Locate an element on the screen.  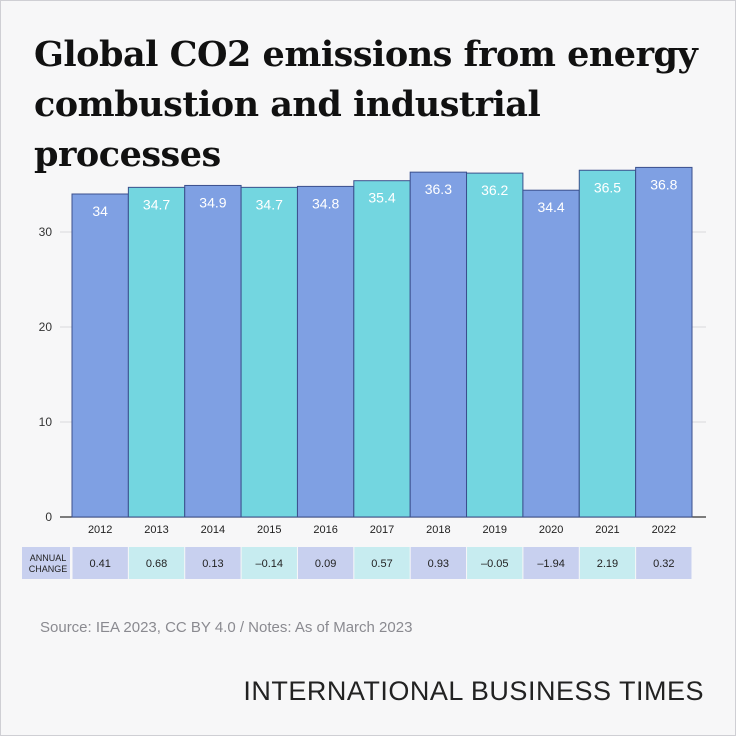
title-line-2: combustion and industrial processes is located at coordinates (287, 129).